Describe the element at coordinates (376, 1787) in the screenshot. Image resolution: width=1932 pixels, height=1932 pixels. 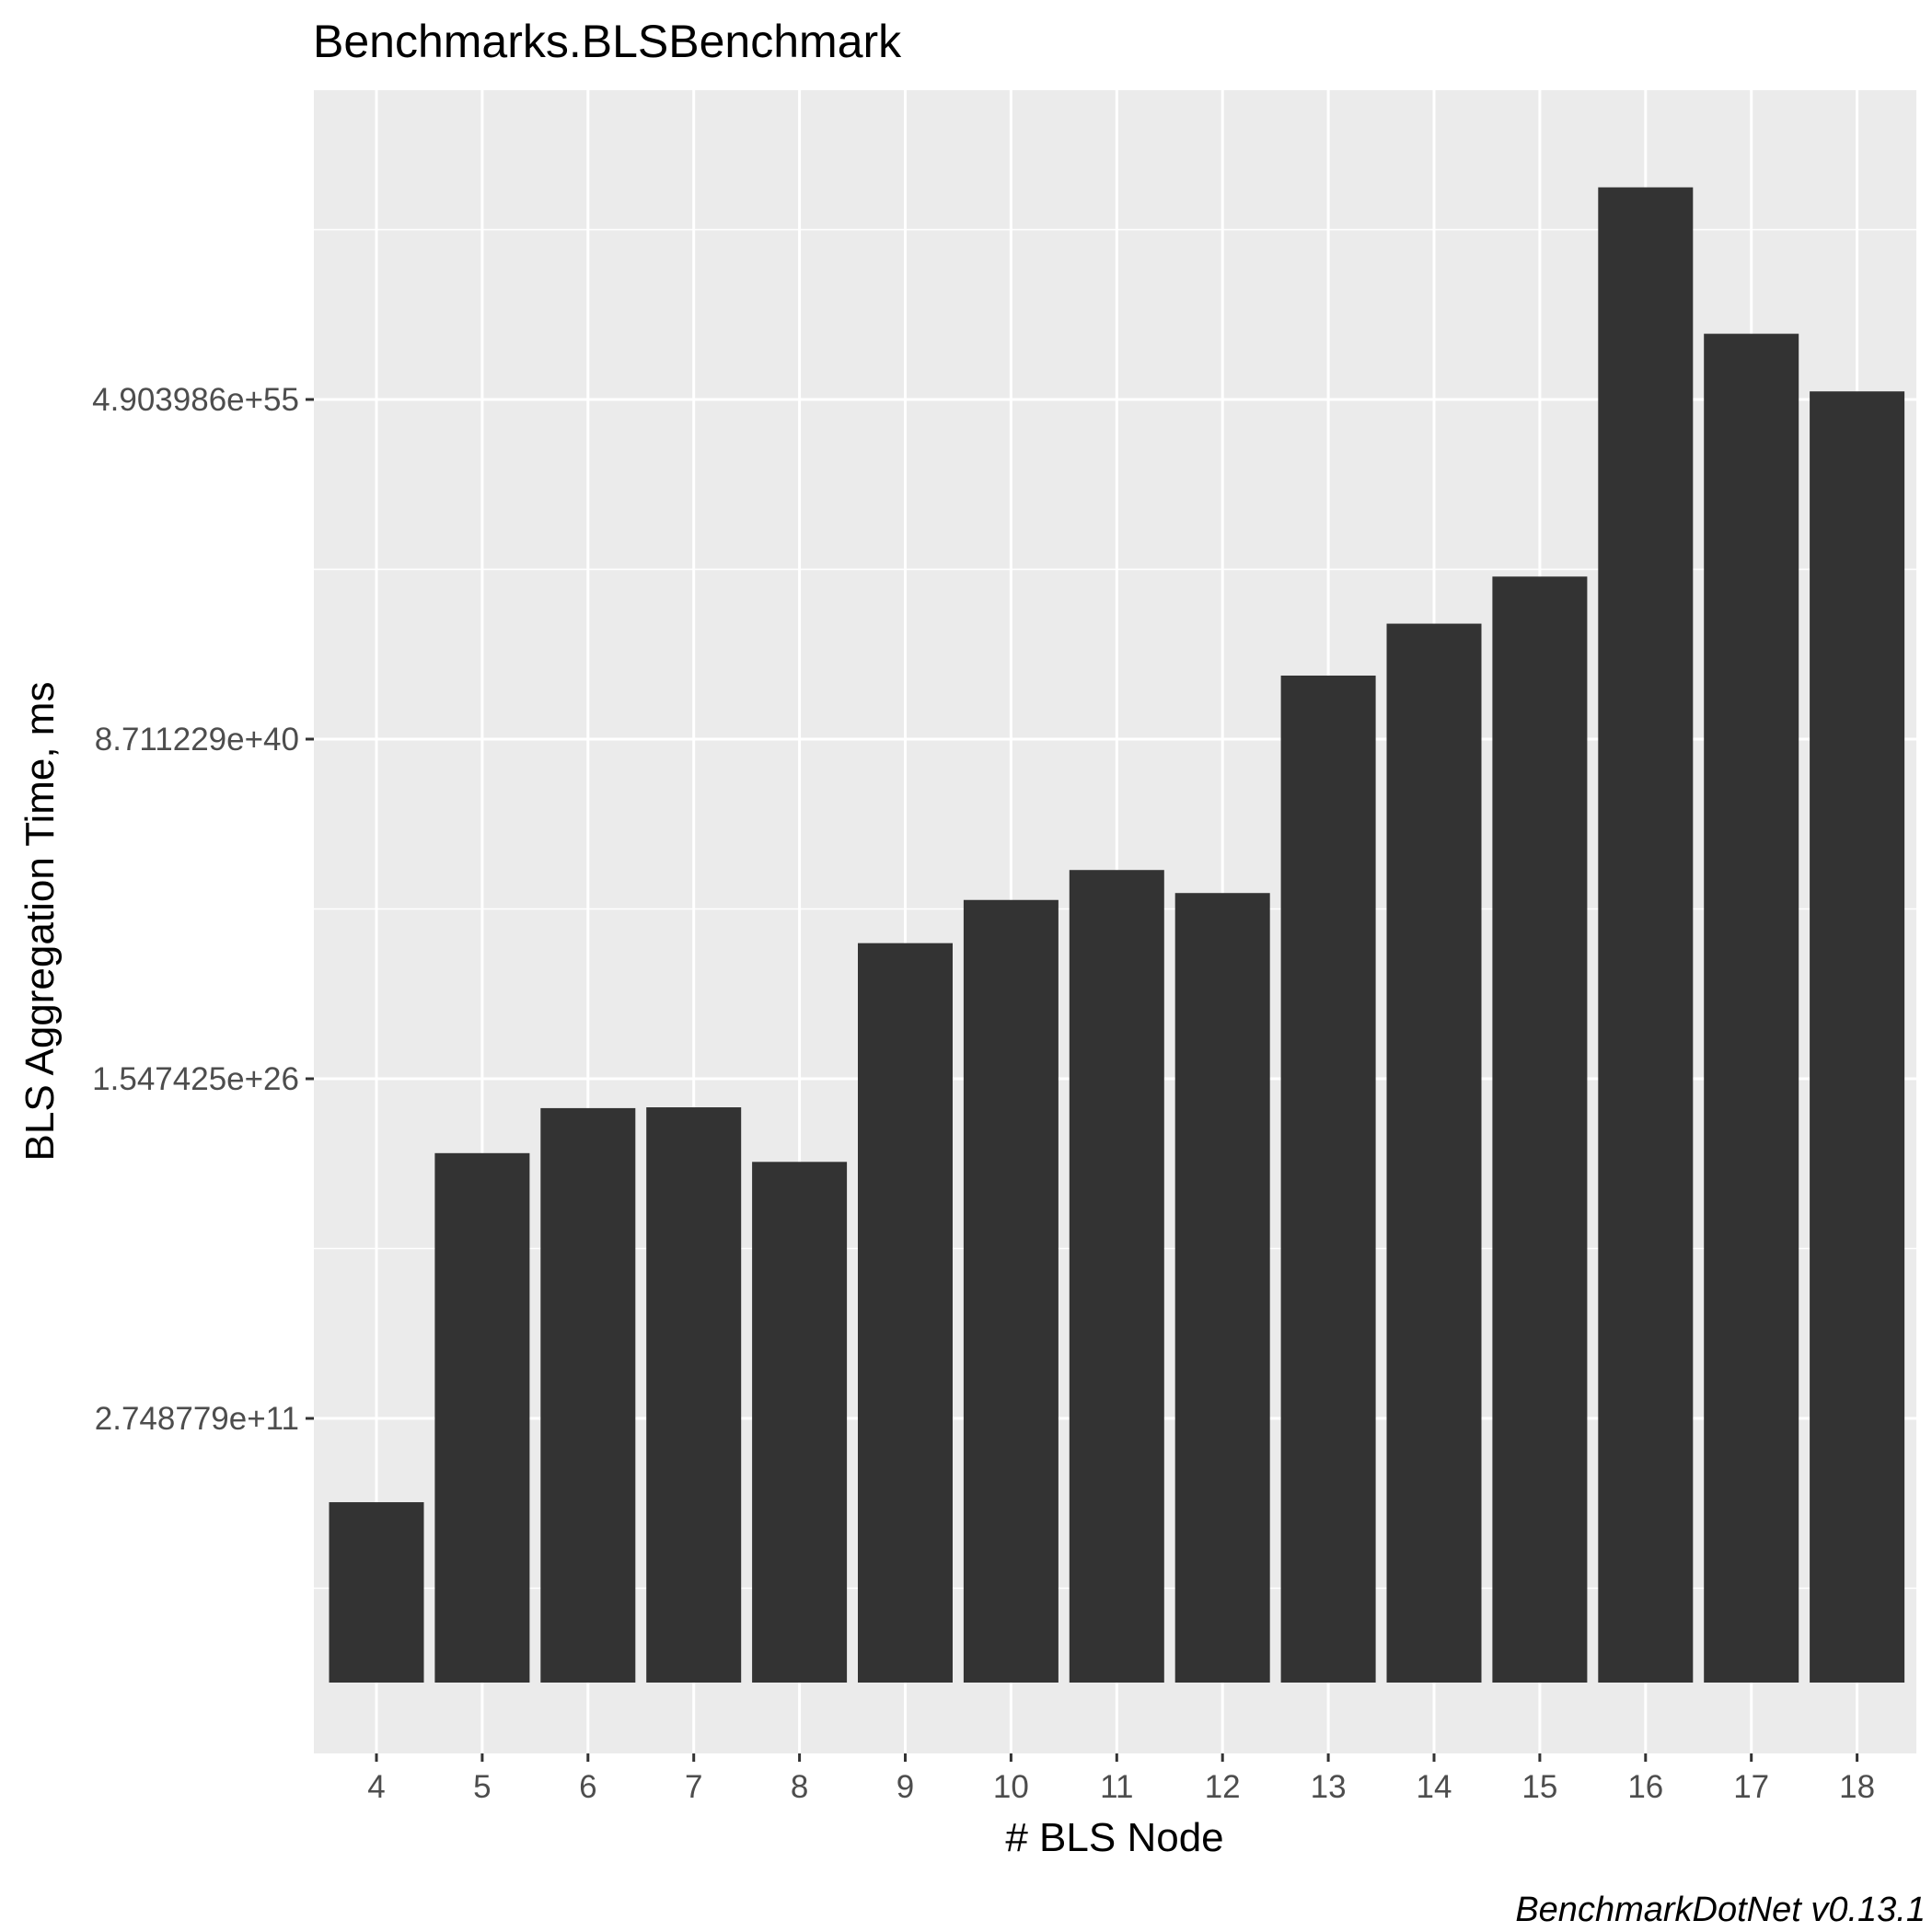
I see `x-tick-label: 4` at that location.